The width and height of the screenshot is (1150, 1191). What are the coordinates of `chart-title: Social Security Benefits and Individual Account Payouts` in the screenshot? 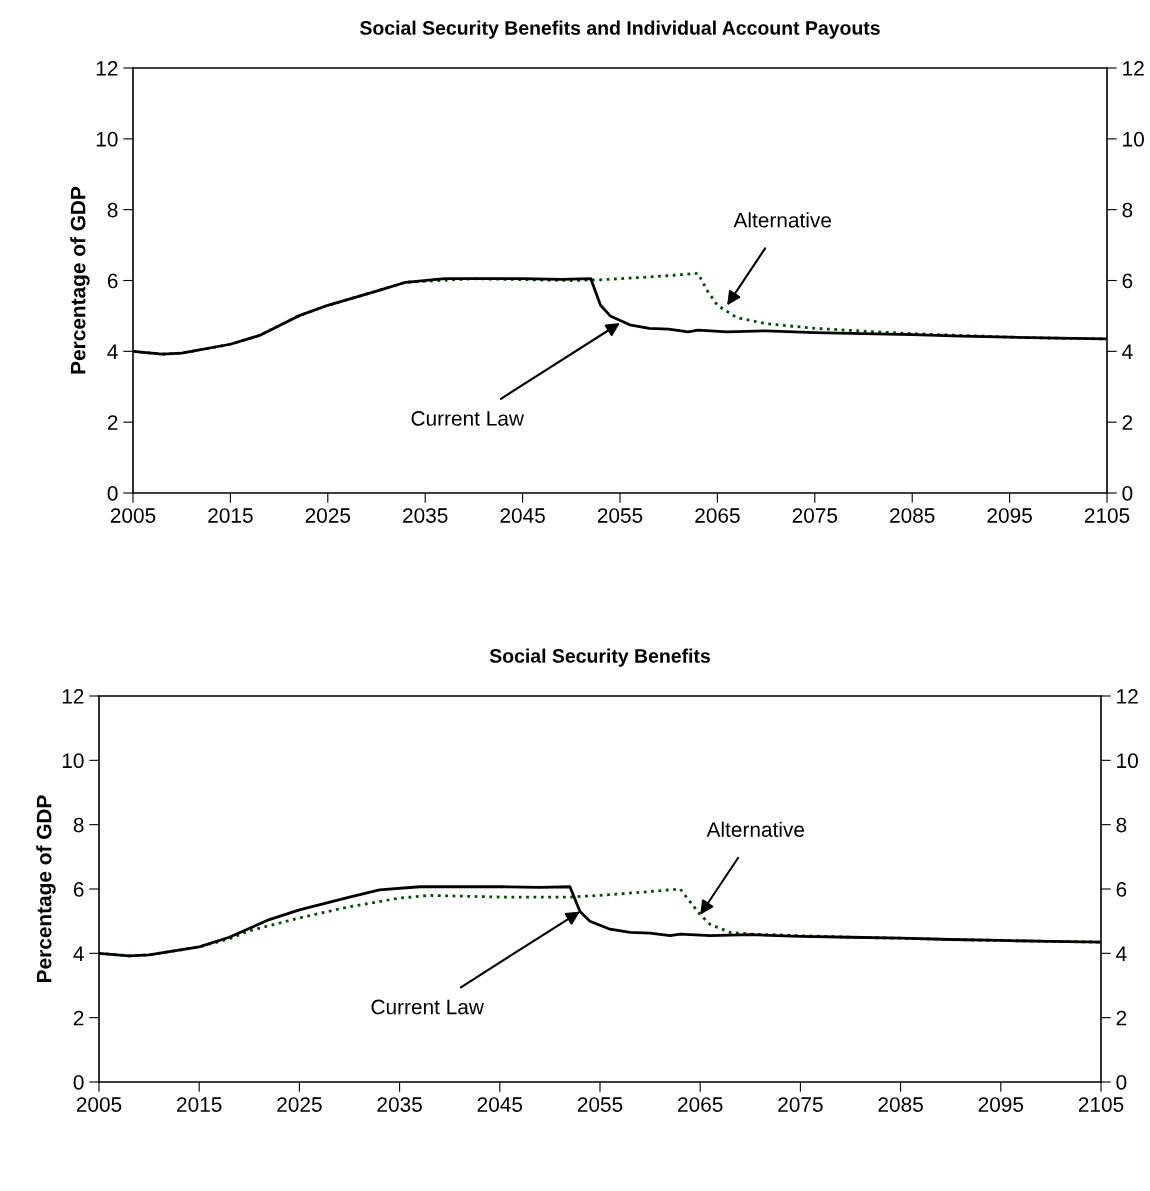 It's located at (620, 29).